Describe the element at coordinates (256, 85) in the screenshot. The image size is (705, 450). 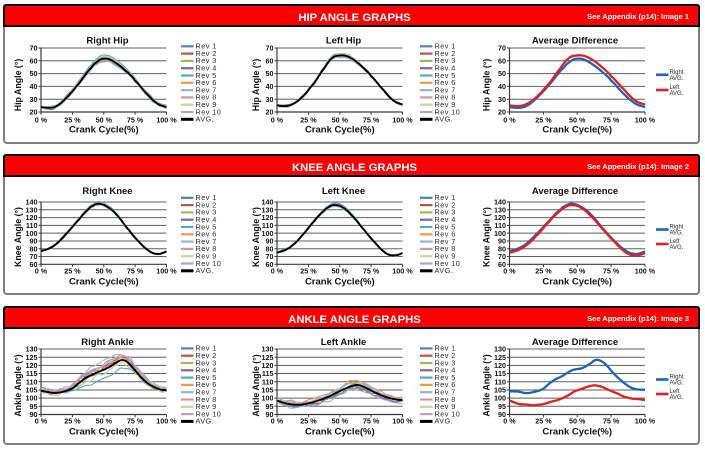
I see `svg-text: Hip Angle (°)` at that location.